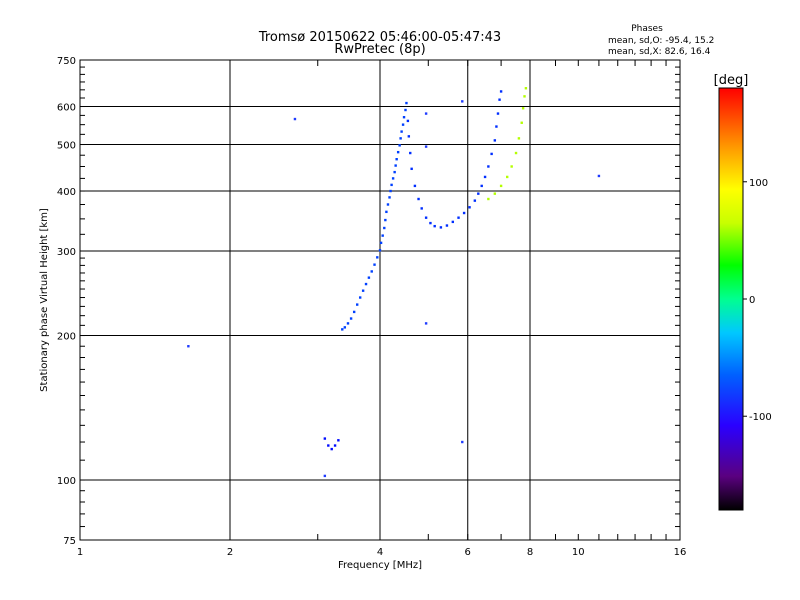 The height and width of the screenshot is (600, 800). Describe the element at coordinates (66, 61) in the screenshot. I see `y-tick-label: 750` at that location.